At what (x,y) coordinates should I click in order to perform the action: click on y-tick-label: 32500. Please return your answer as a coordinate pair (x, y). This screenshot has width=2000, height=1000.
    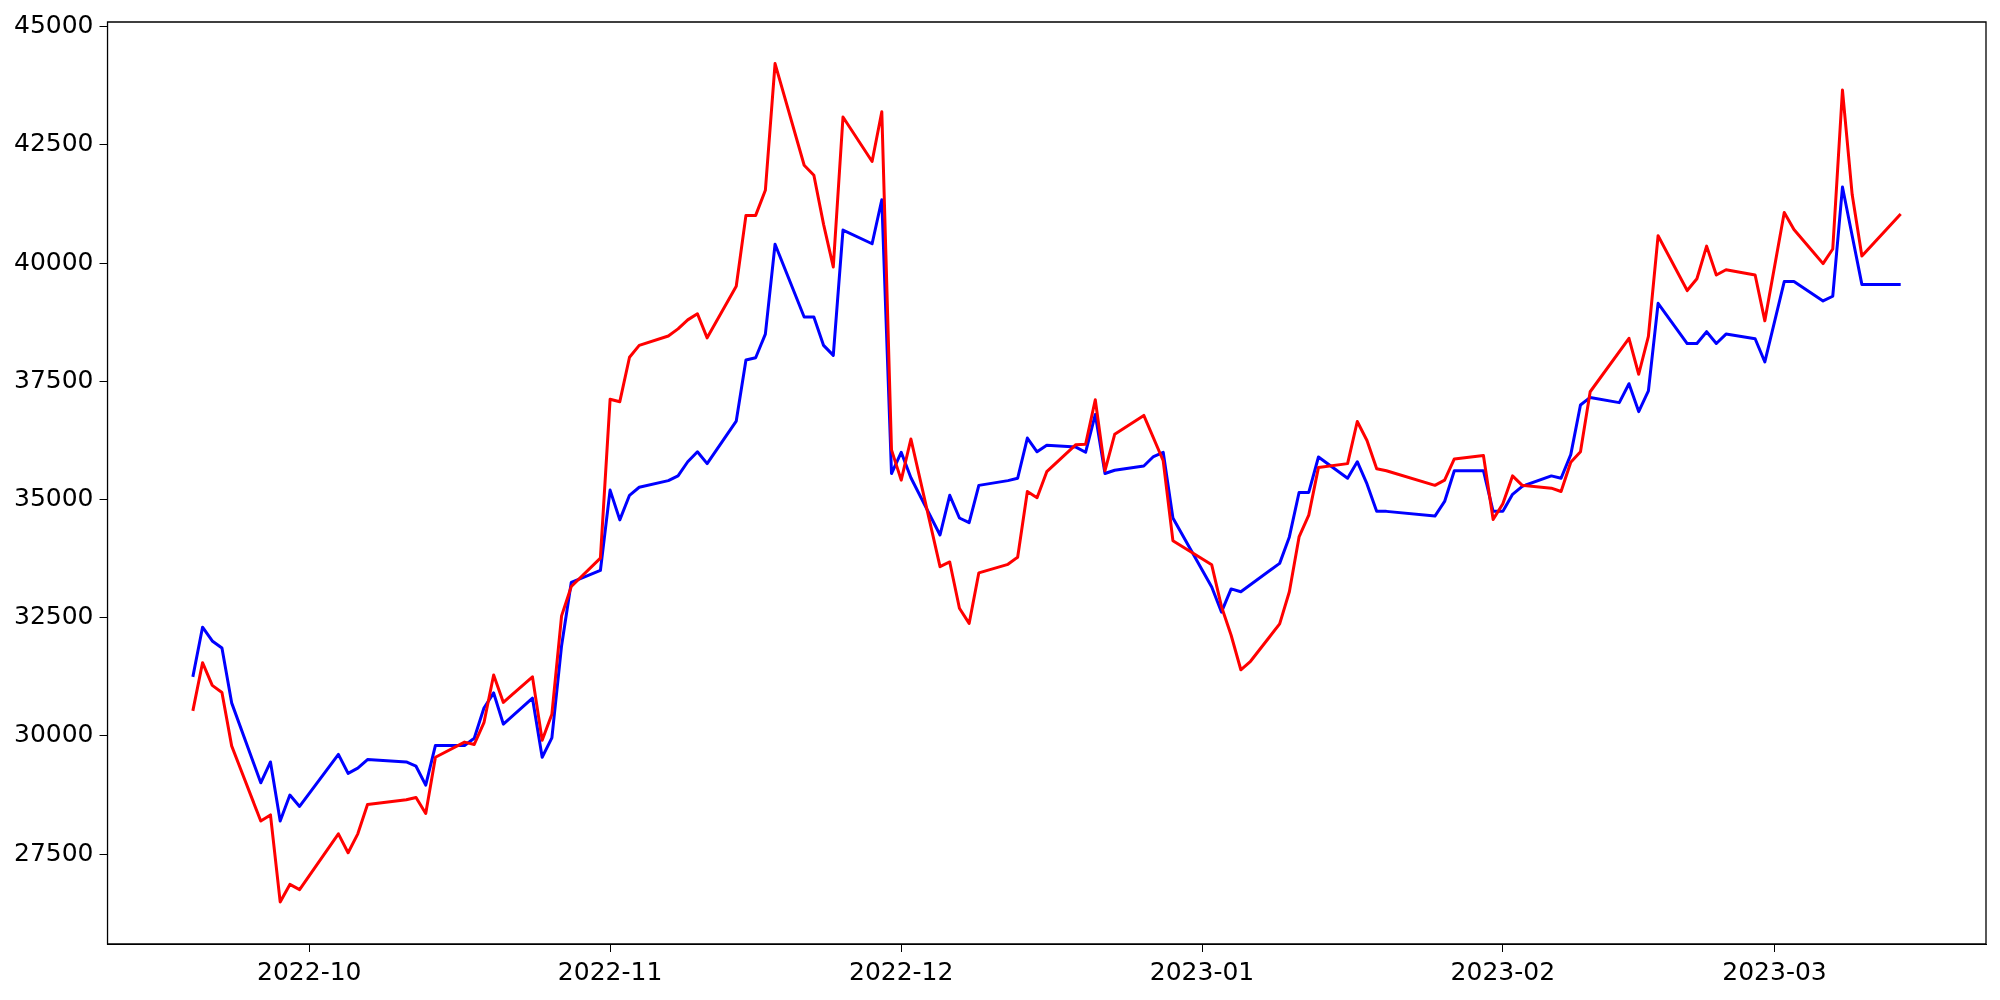
    Looking at the image, I should click on (54, 616).